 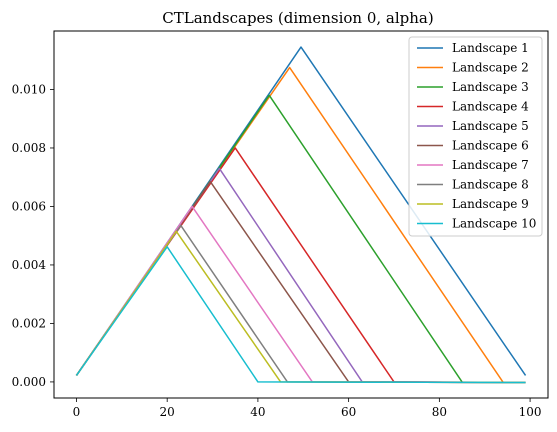 I want to click on legend-label-3: Landscape 3, so click(x=490, y=87).